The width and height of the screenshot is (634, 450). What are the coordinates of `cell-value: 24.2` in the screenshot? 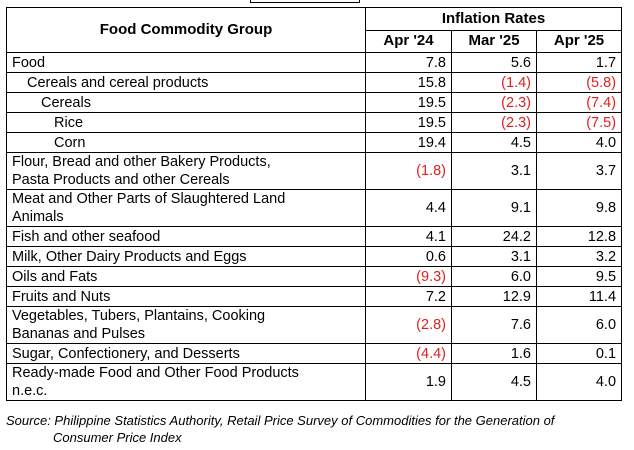 It's located at (494, 236).